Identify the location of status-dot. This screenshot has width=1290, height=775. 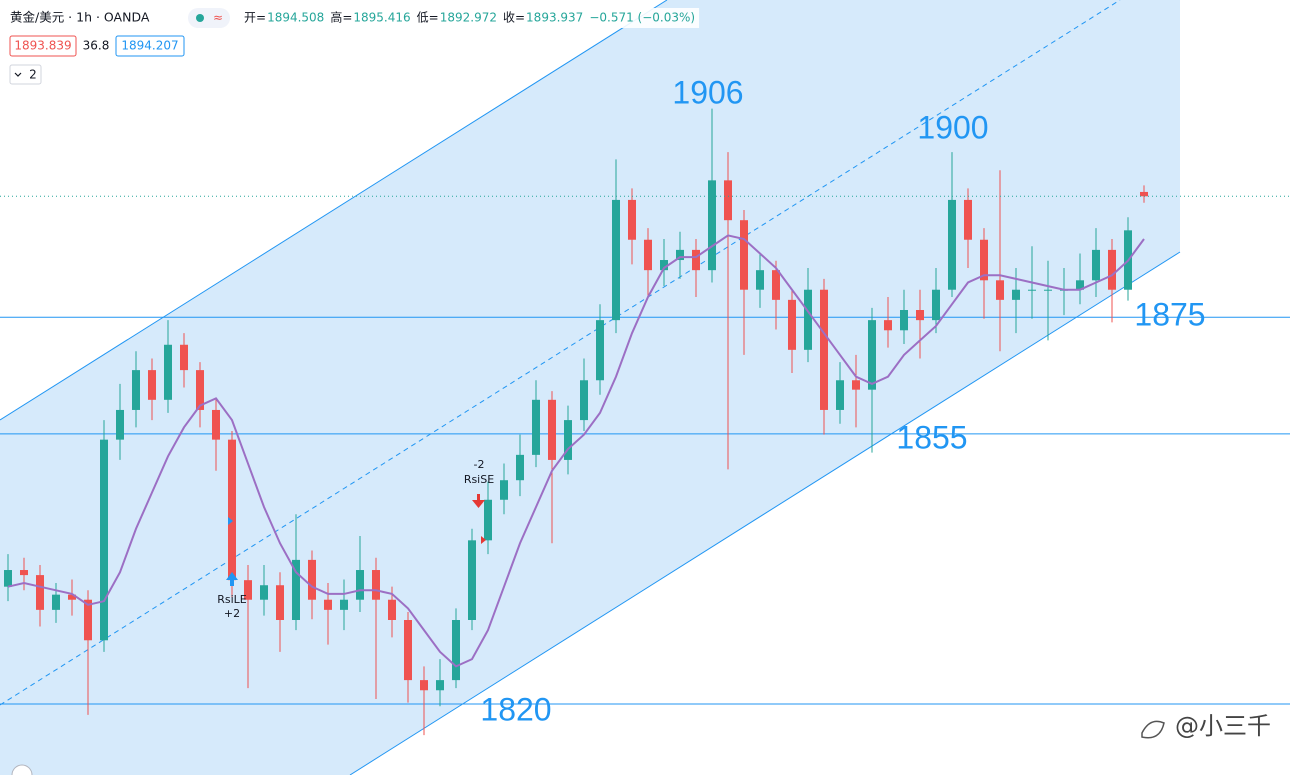
(200, 18).